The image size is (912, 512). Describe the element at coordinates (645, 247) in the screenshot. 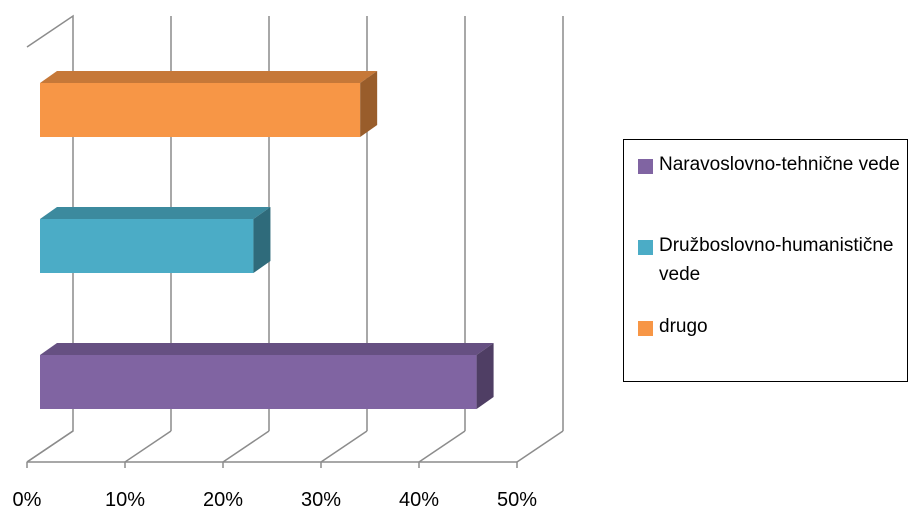

I see `legend-swatch-druzboslovno` at that location.